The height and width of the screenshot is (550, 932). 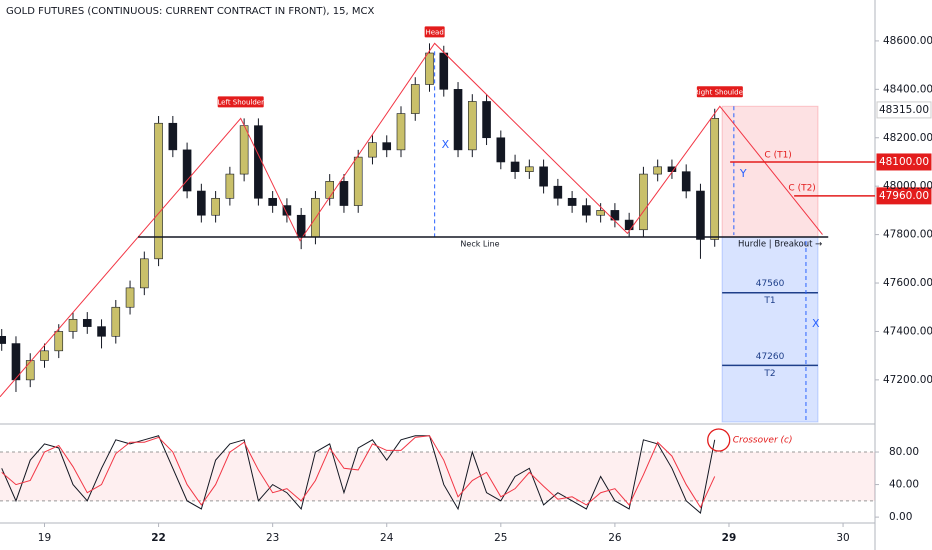 What do you see at coordinates (770, 284) in the screenshot?
I see `target-value: 47560` at bounding box center [770, 284].